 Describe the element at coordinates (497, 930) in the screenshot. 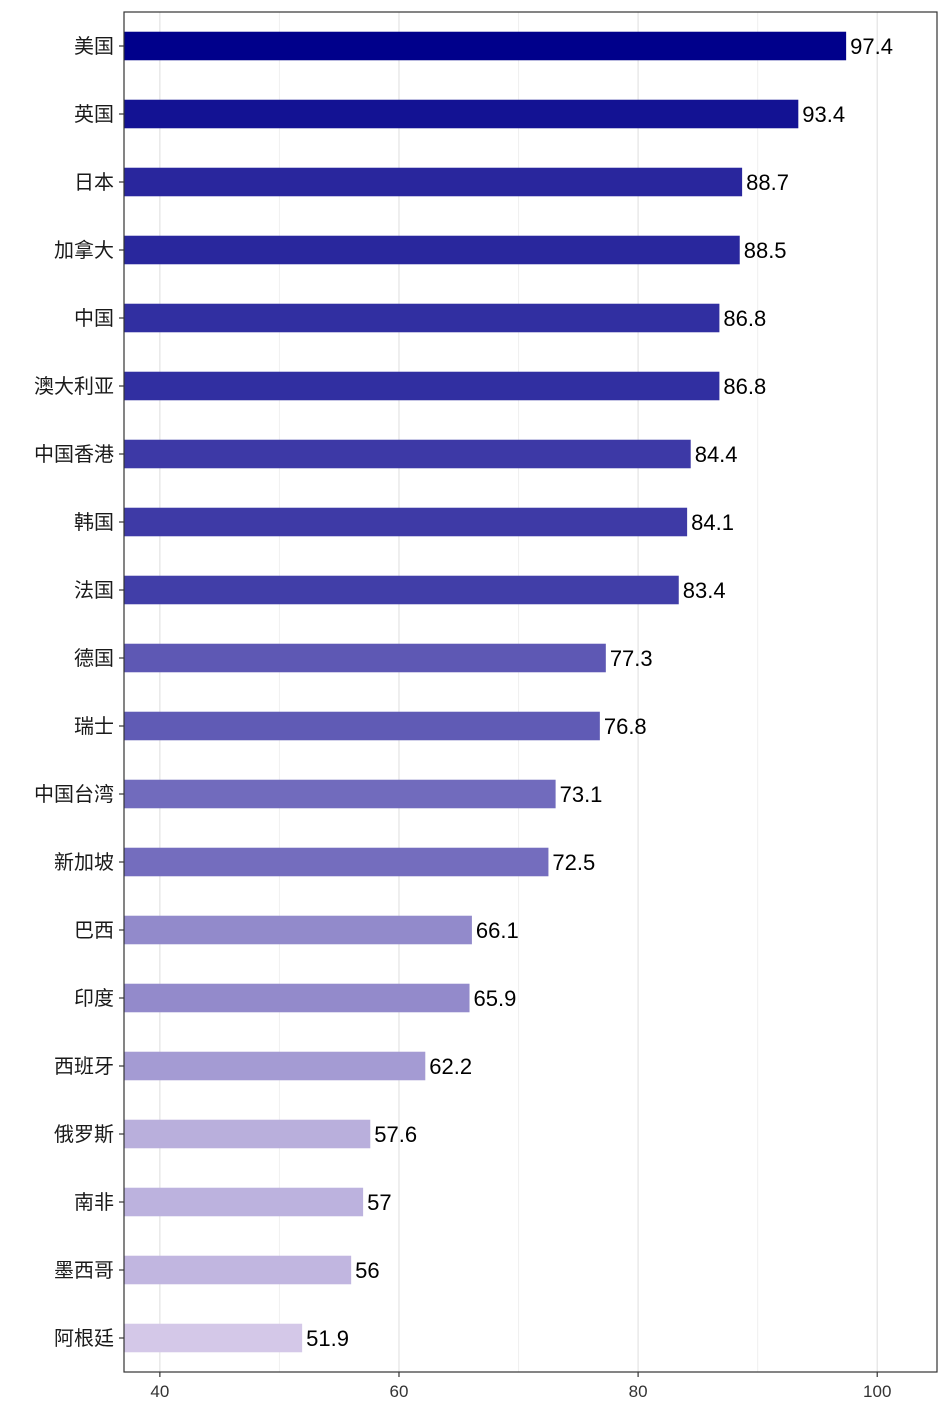

I see `value-label: 66.1` at that location.